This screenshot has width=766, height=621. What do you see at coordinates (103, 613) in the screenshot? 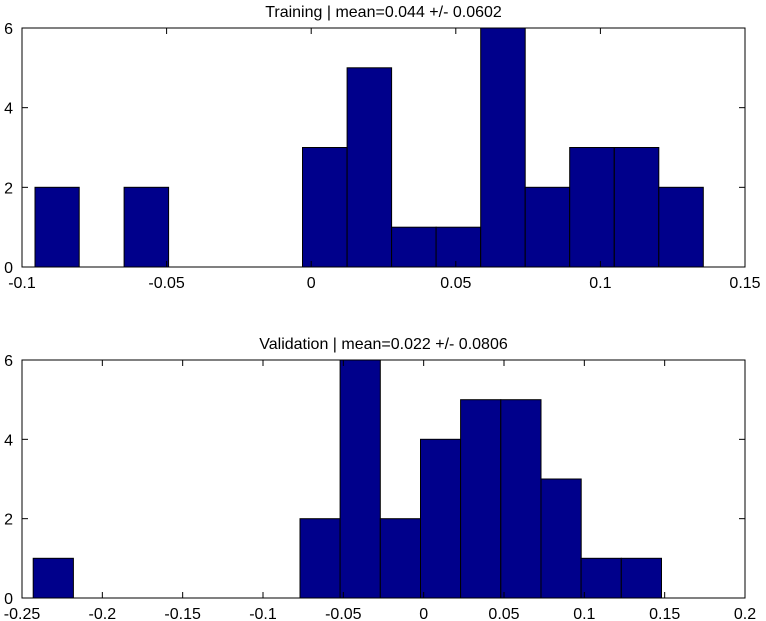
I see `x-tick-label: -0.2` at bounding box center [103, 613].